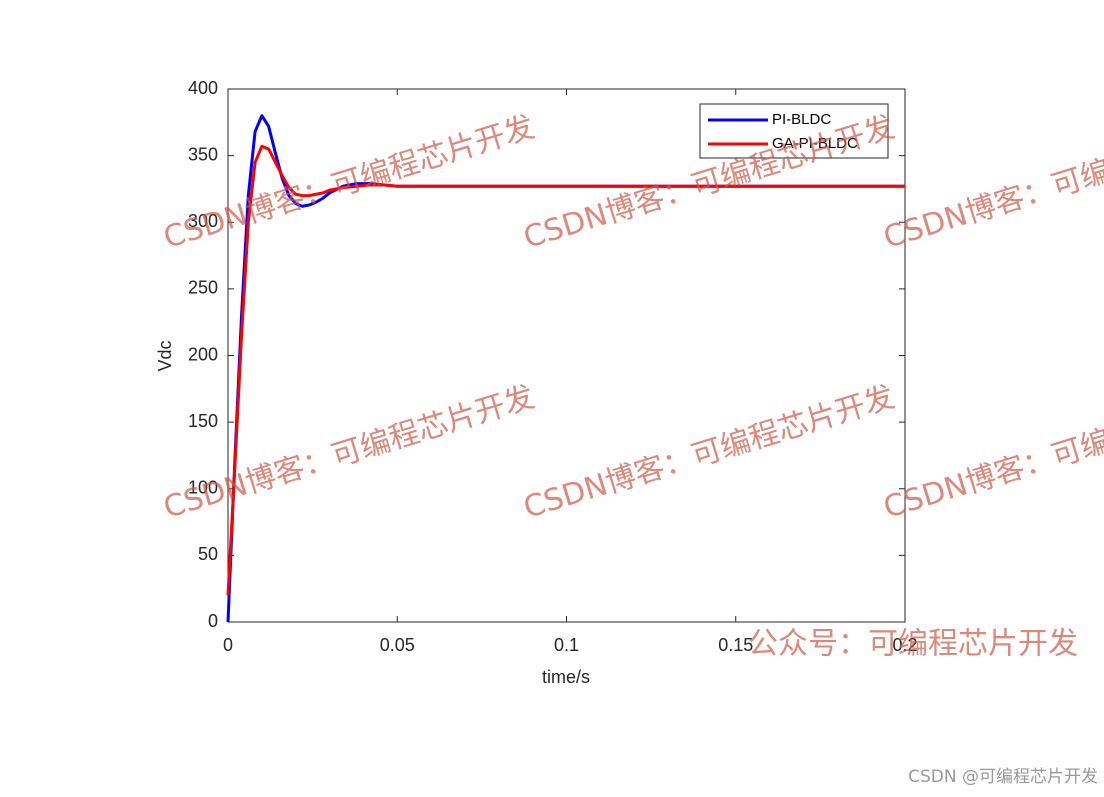 This screenshot has width=1104, height=797. What do you see at coordinates (904, 645) in the screenshot?
I see `x-tick-label: 0.2` at bounding box center [904, 645].